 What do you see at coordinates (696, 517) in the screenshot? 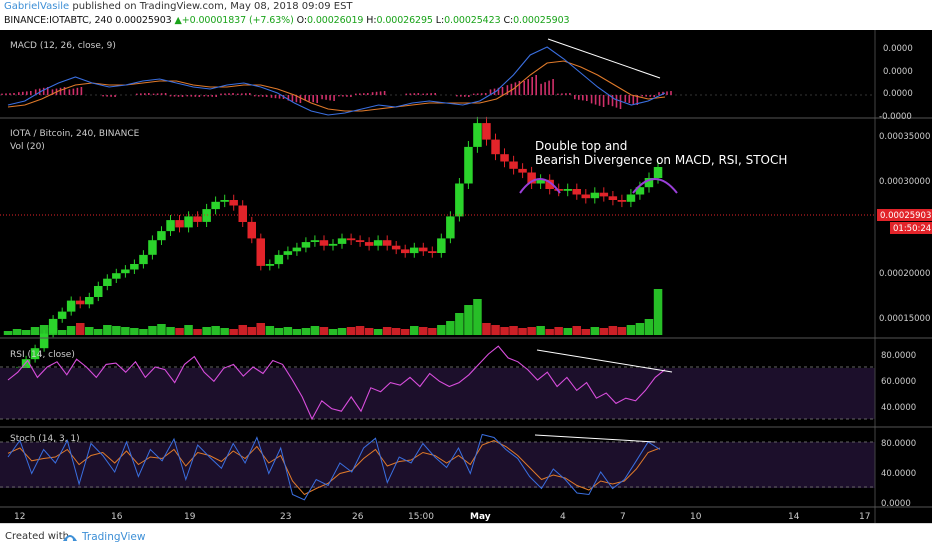
I see `x-tick: 10` at bounding box center [696, 517].